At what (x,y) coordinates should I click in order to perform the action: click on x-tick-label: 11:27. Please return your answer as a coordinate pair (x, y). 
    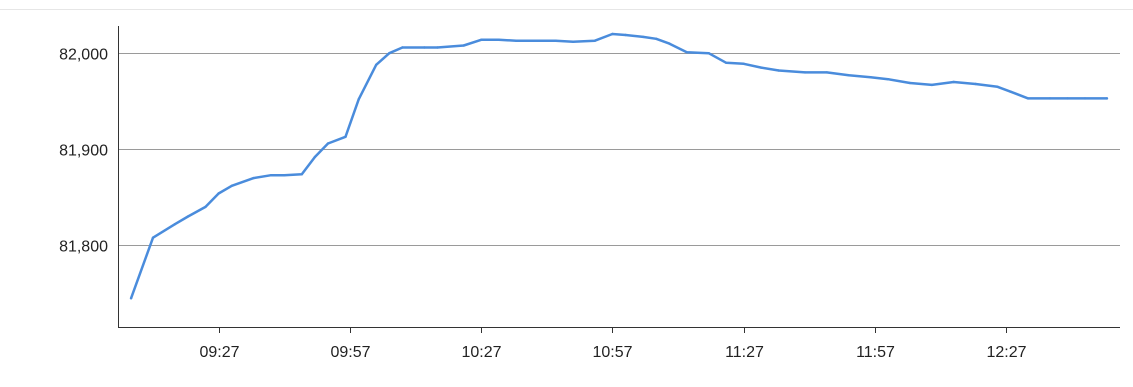
    Looking at the image, I should click on (744, 352).